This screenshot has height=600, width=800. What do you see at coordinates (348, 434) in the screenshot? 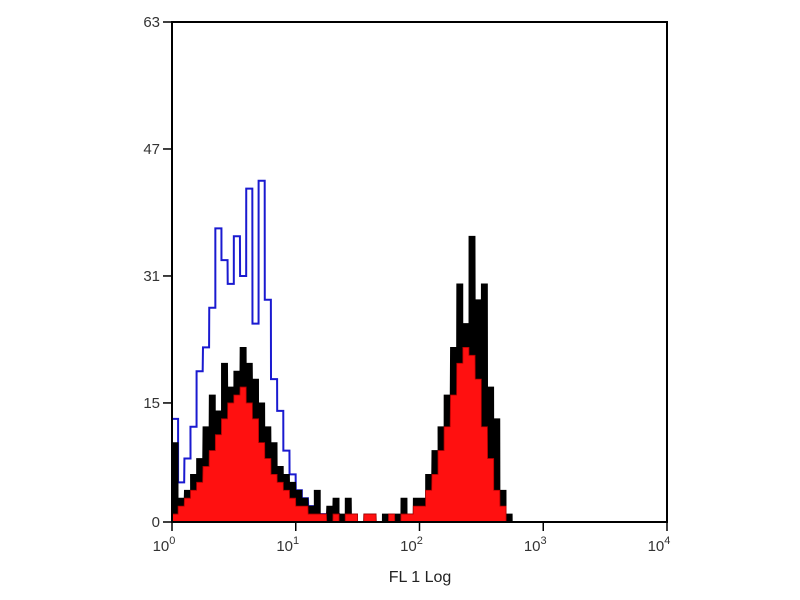
I see `series-2-histogram` at bounding box center [348, 434].